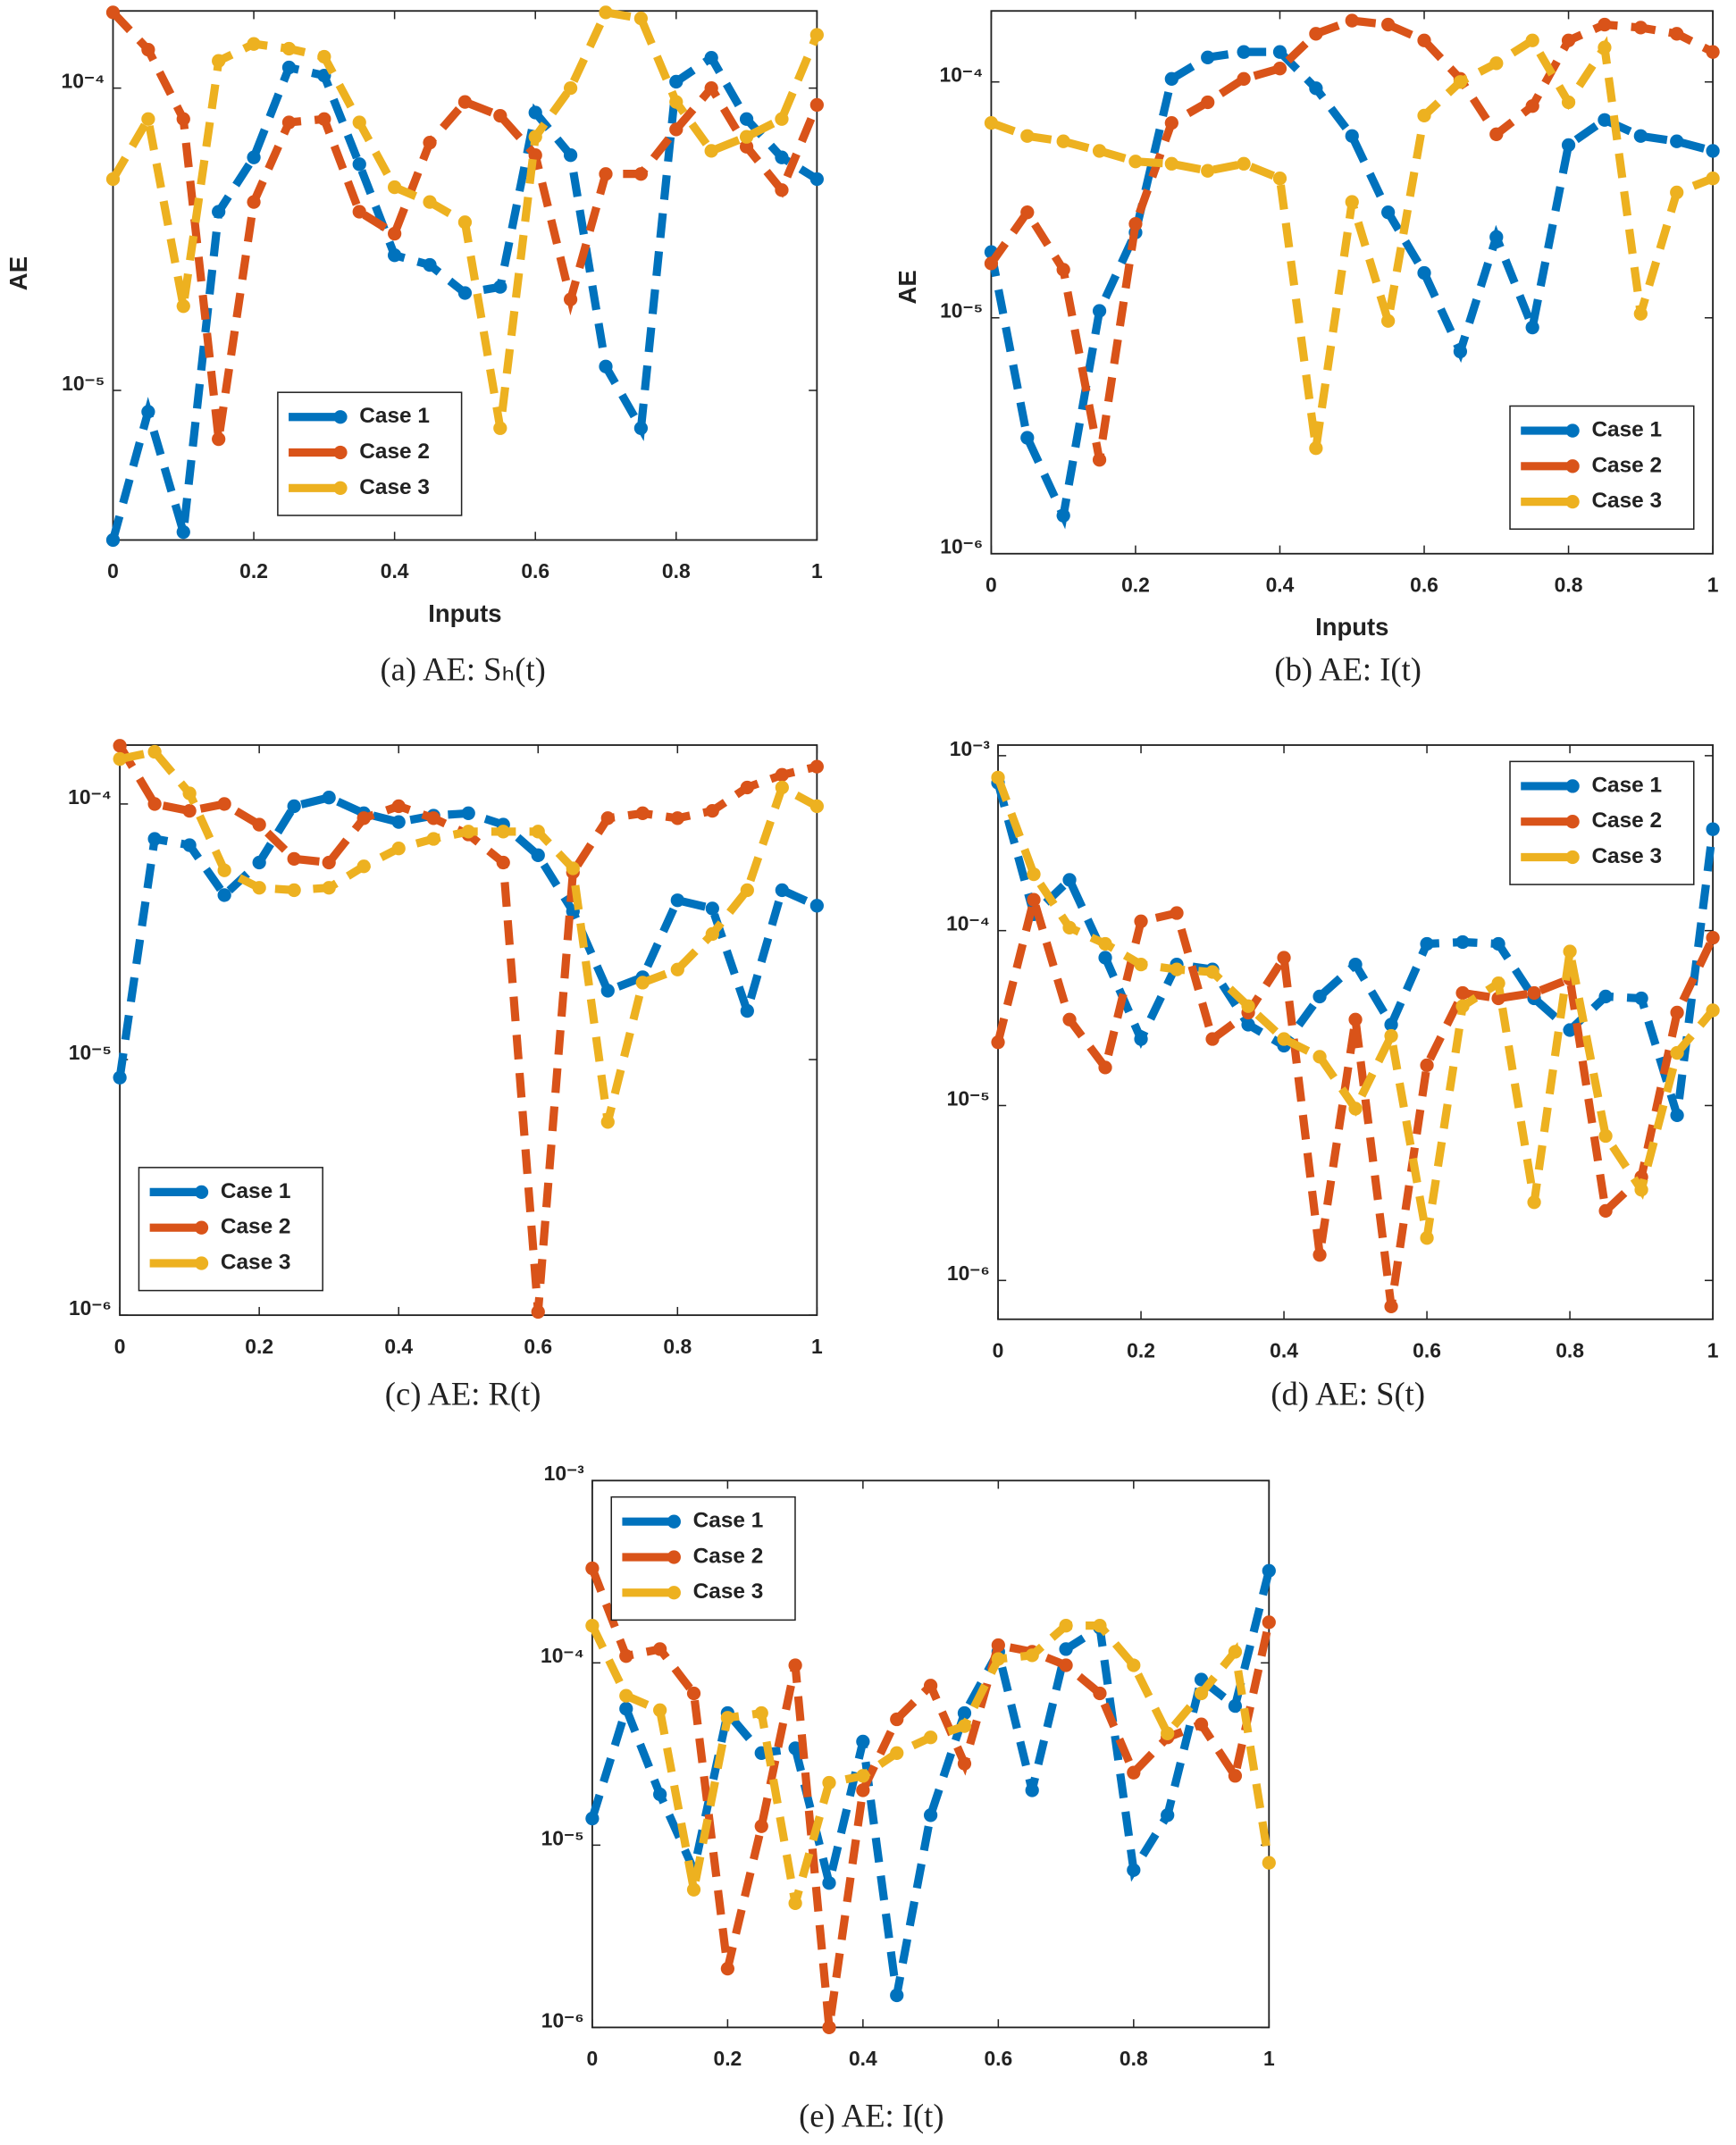  Describe the element at coordinates (464, 613) in the screenshot. I see `x-axis-label: Inputs` at that location.